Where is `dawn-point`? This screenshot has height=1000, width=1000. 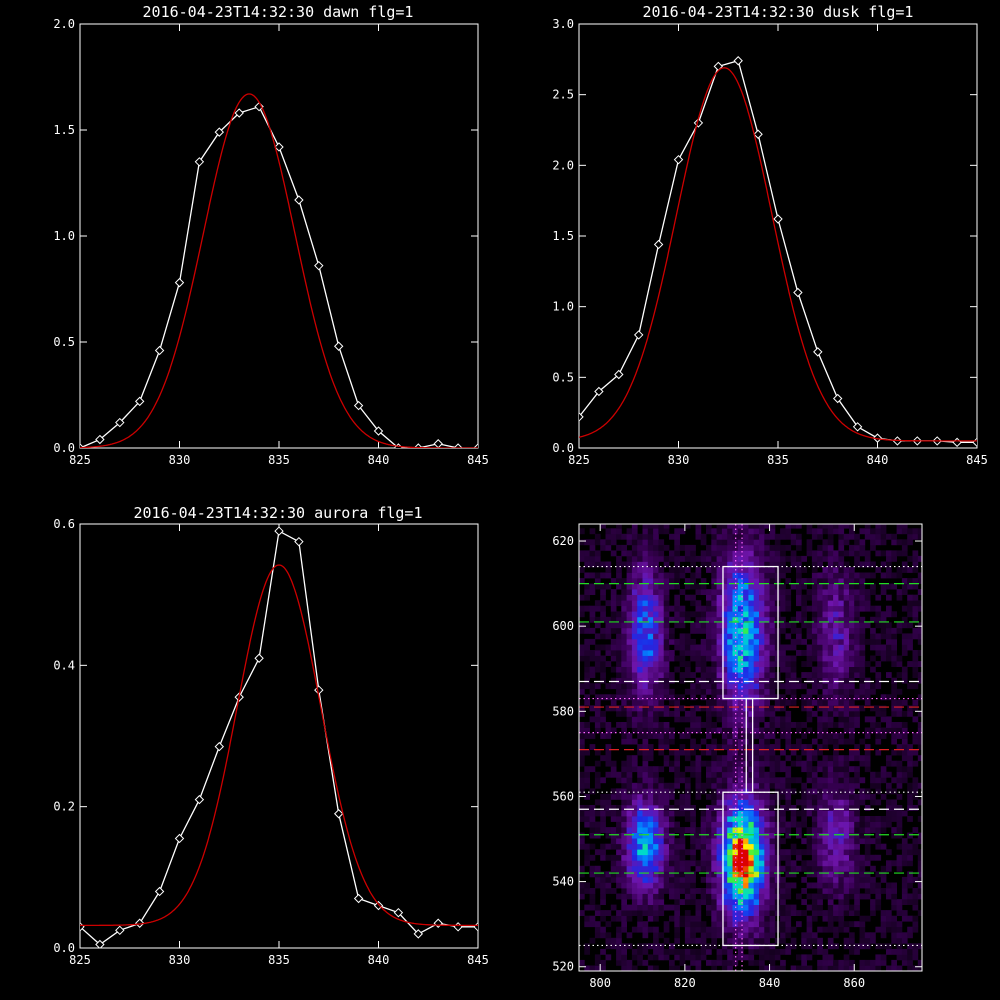
dawn-point is located at coordinates (219, 132).